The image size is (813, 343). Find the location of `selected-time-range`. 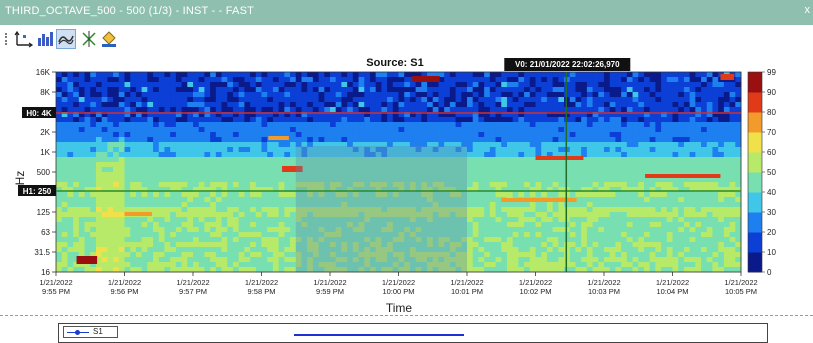

selected-time-range is located at coordinates (381, 209).